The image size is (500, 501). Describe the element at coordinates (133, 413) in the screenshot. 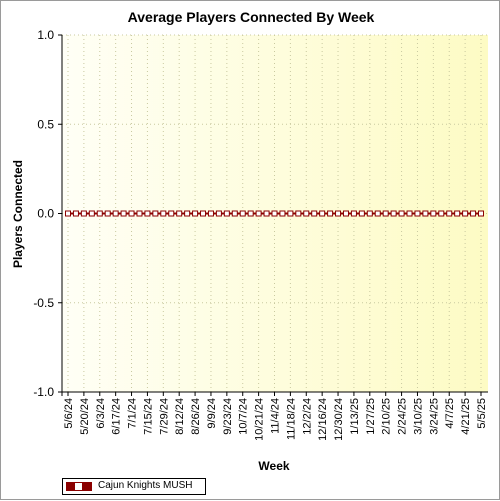

I see `x-tick-label: 7/1/24` at that location.